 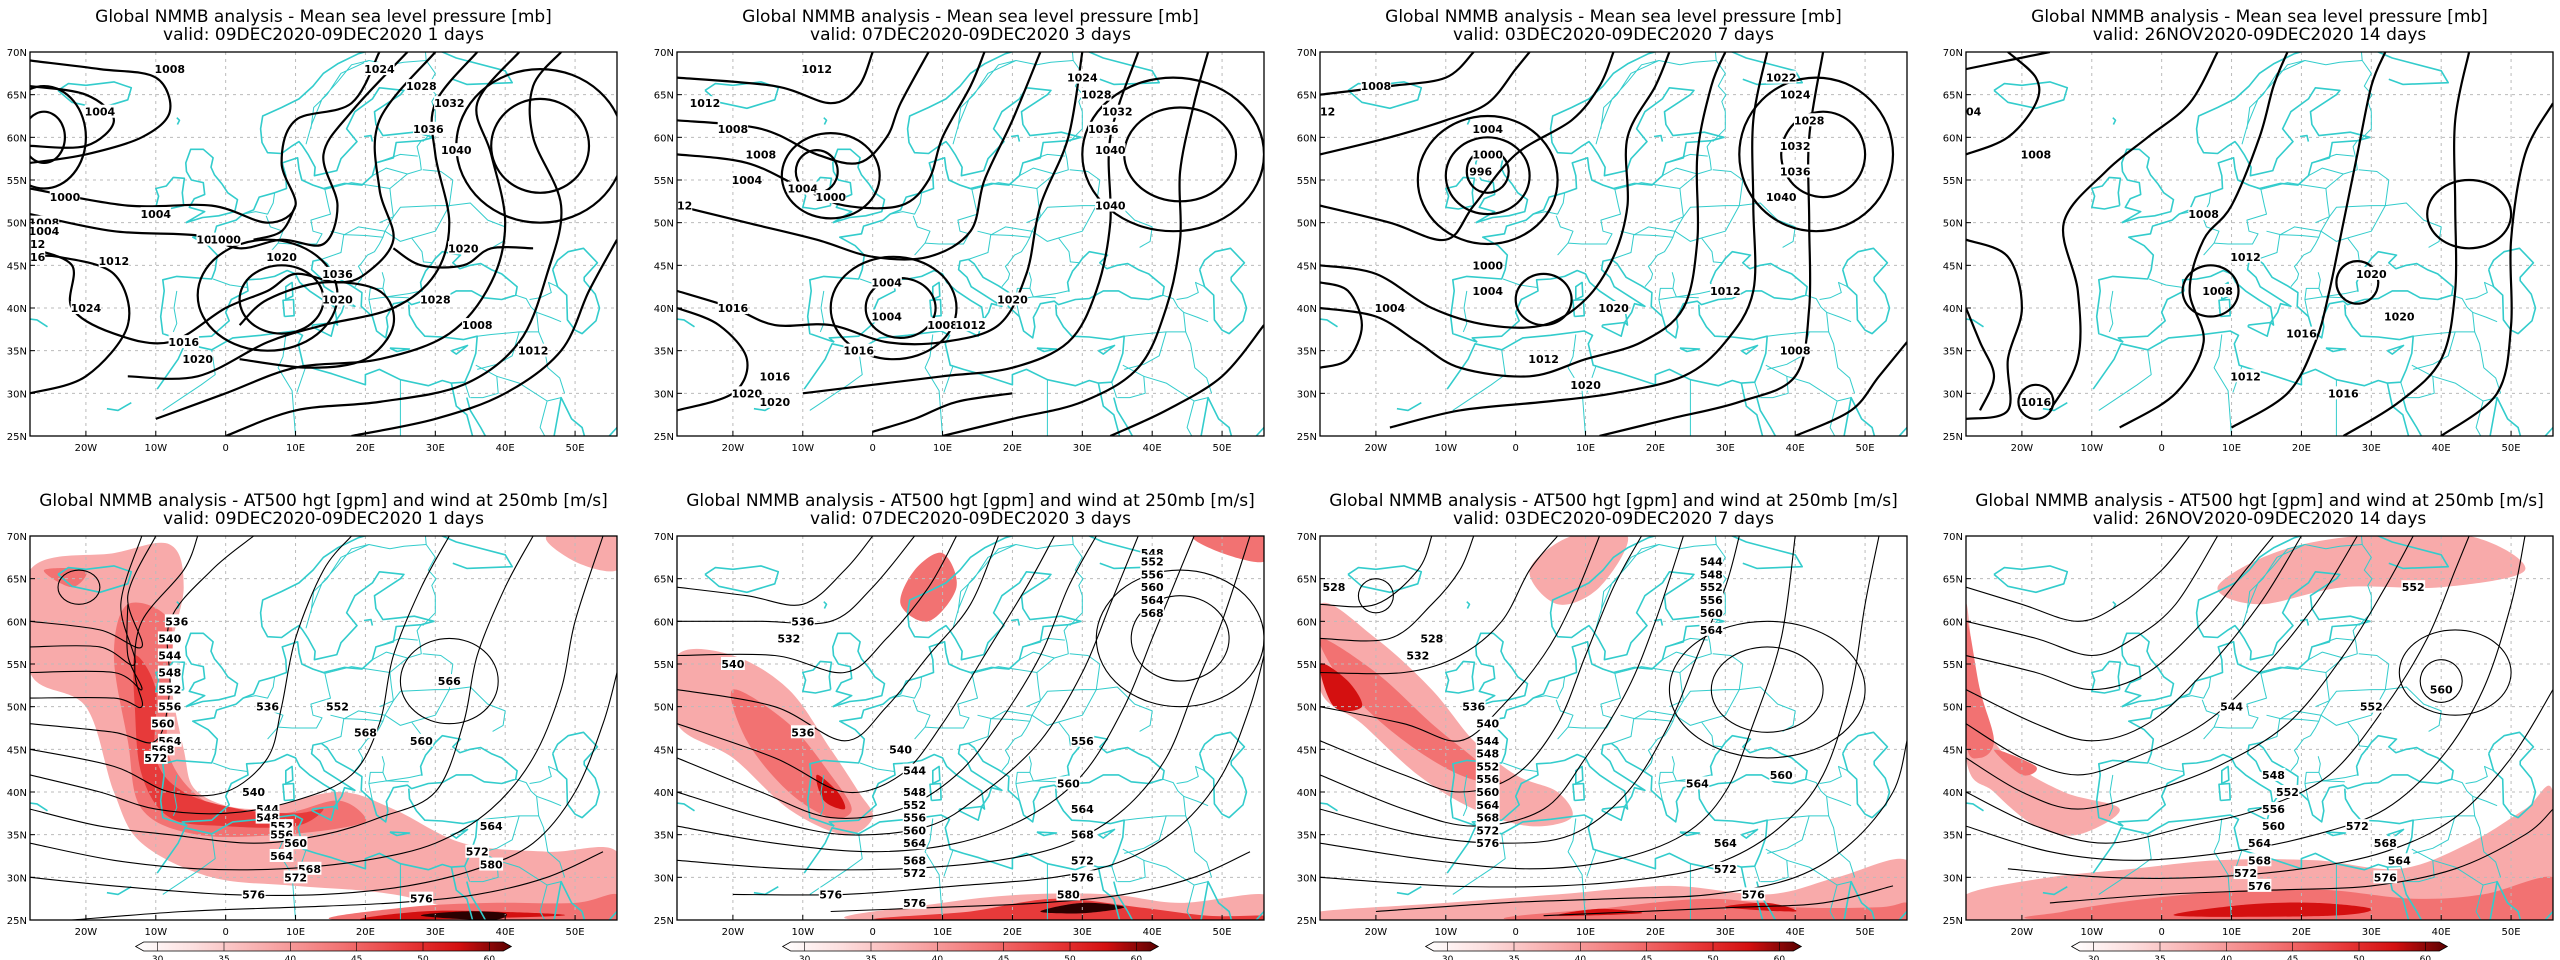 I want to click on latitude-axis: 70N 65N 60N 55N 50N 45N 40N 35N 30N 25N, so click(x=1957, y=729).